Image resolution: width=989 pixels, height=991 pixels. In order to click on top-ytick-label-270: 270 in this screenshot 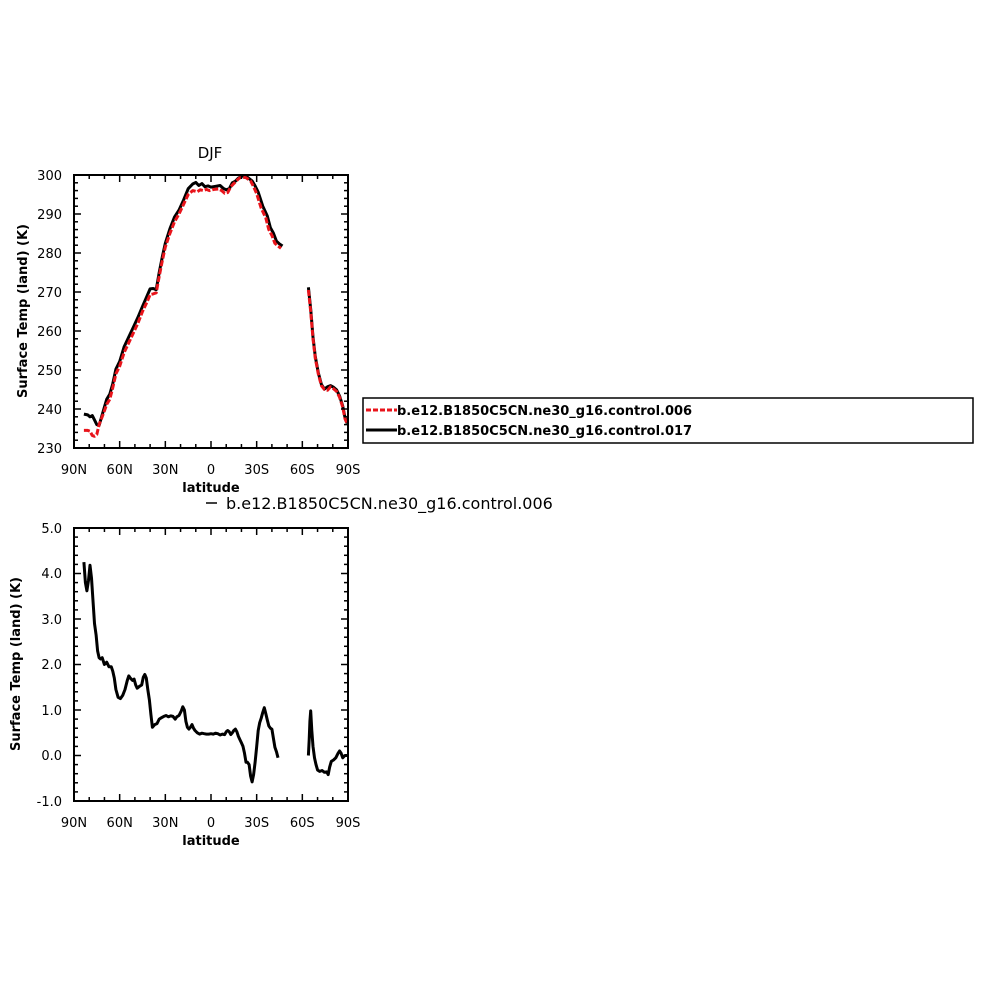, I will do `click(49, 293)`.